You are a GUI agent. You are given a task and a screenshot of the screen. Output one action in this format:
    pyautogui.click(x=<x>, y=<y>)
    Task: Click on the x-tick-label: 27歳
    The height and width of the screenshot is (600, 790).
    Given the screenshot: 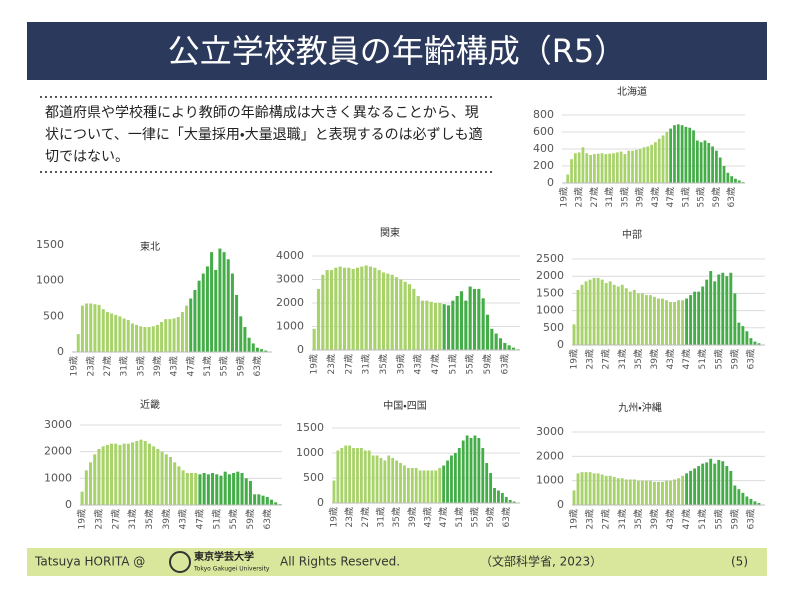 What is the action you would take?
    pyautogui.click(x=107, y=366)
    